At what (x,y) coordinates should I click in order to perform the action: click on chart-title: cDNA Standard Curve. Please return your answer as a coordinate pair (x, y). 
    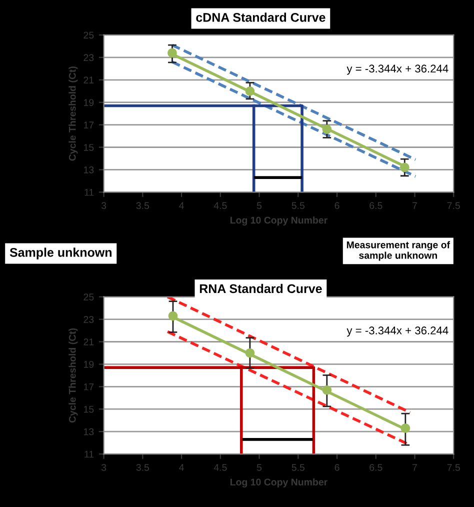
    Looking at the image, I should click on (261, 17).